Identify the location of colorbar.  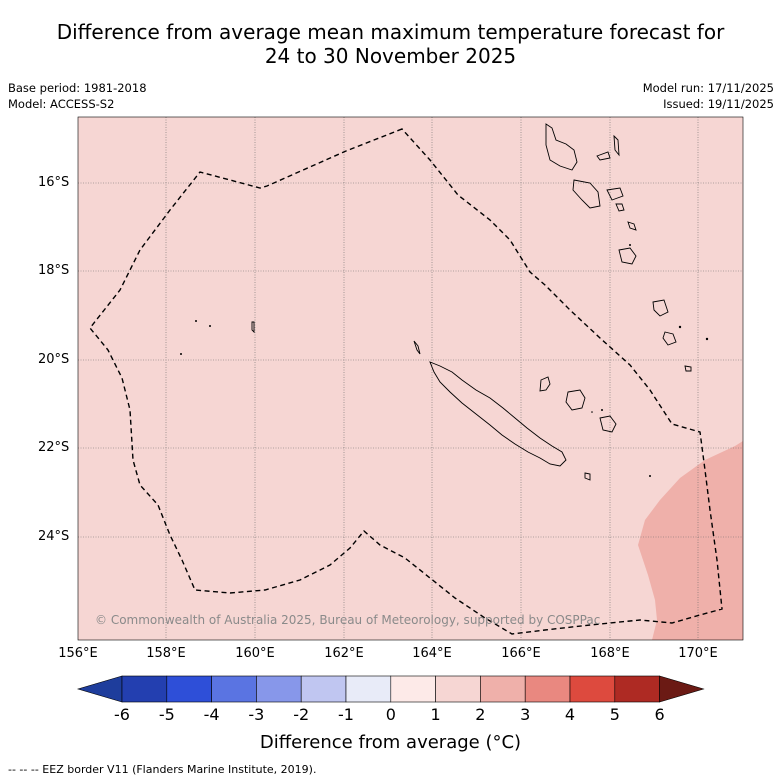
(390, 689).